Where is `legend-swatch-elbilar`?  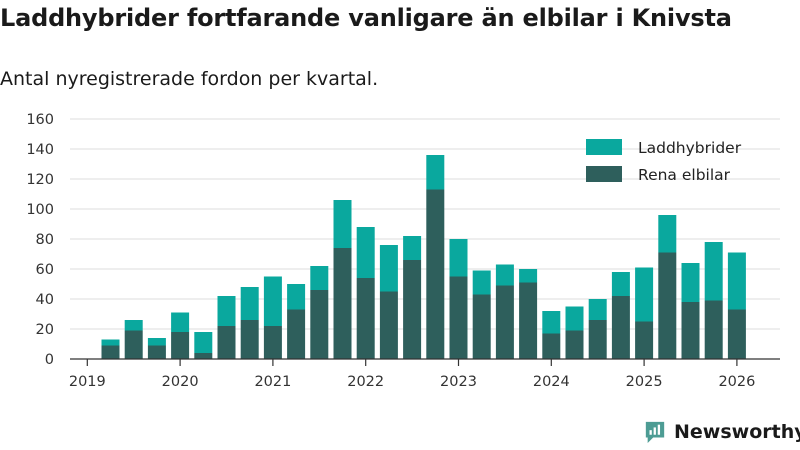
legend-swatch-elbilar is located at coordinates (604, 174).